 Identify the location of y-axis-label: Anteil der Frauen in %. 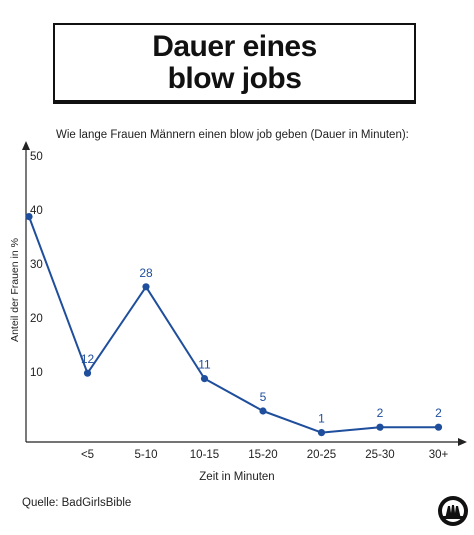
(15, 290).